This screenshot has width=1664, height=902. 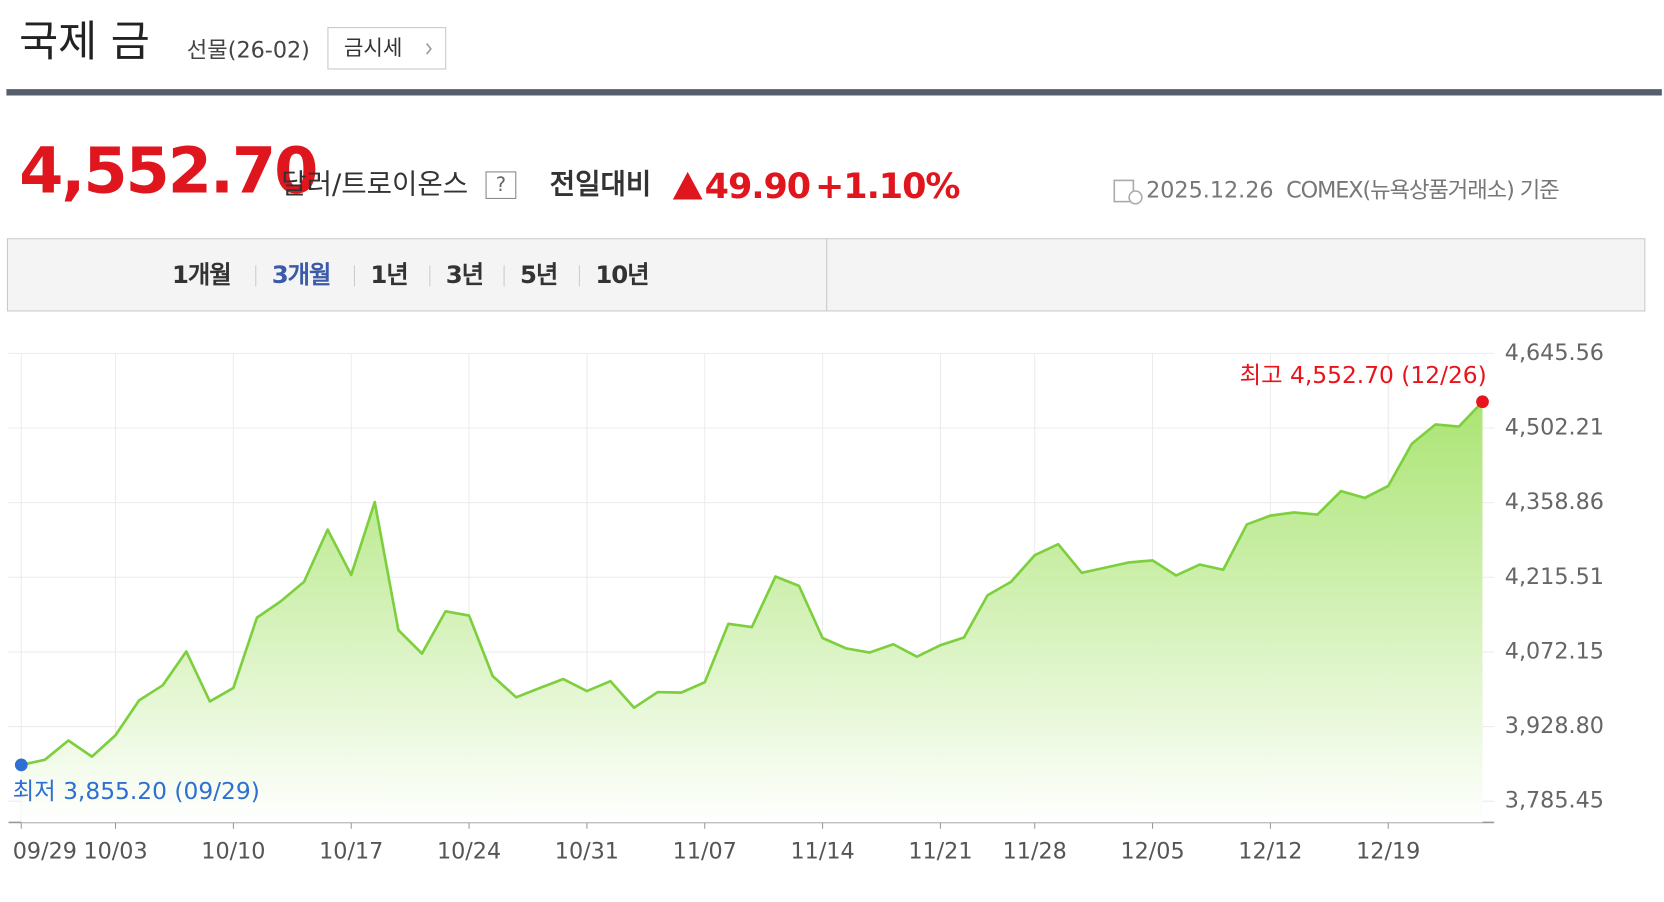 I want to click on x-tick-label: 10/31, so click(x=587, y=852).